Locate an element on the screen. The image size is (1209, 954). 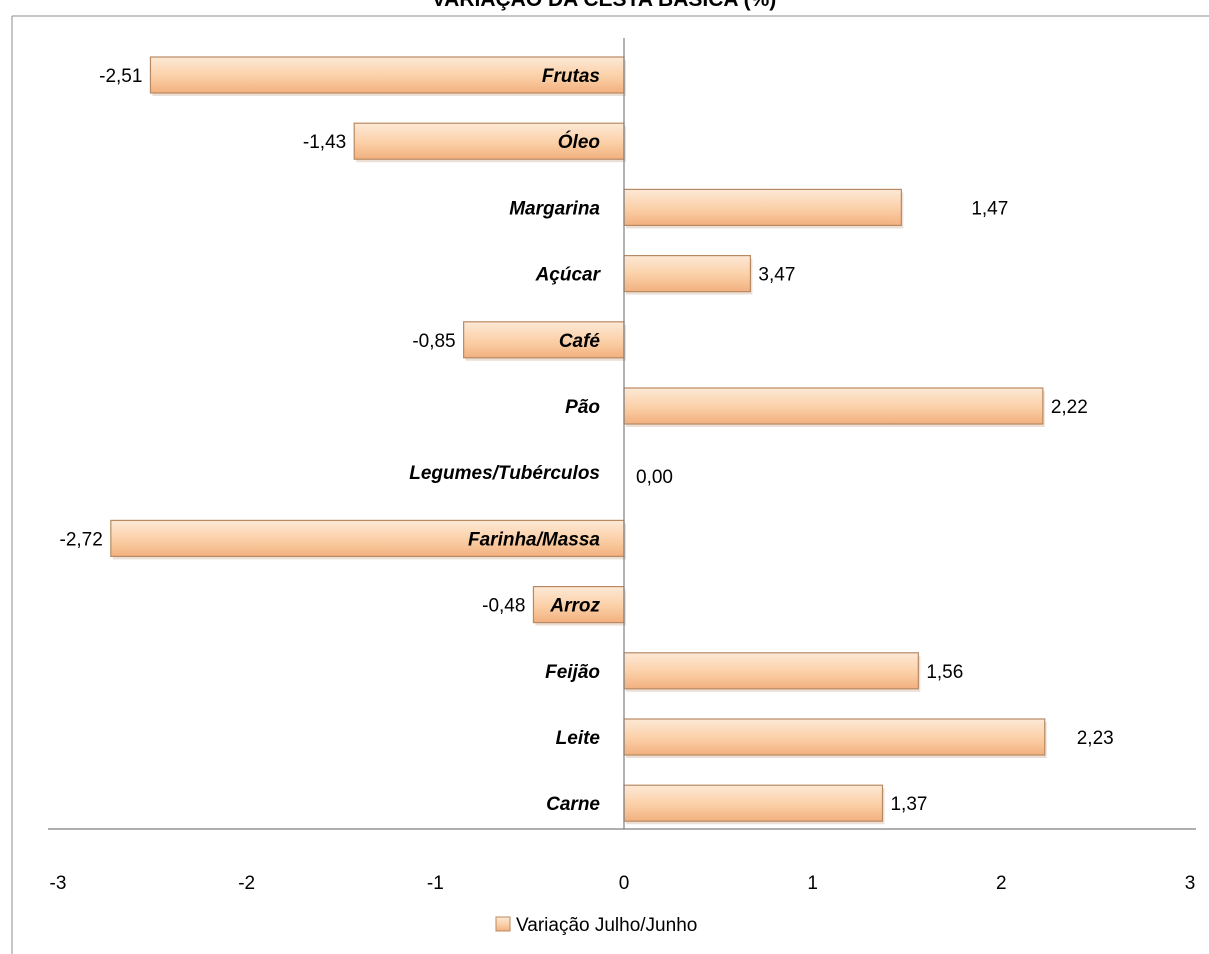
category-label: Frutas is located at coordinates (571, 76).